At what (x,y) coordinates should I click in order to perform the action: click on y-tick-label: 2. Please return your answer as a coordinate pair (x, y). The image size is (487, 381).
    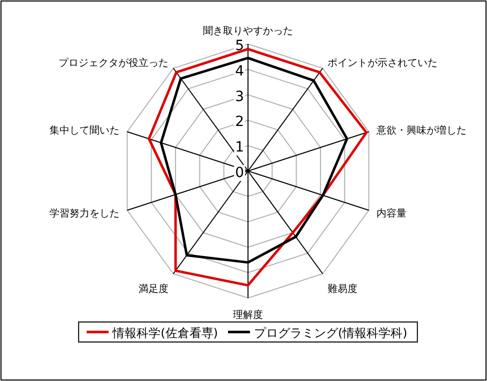
    Looking at the image, I should click on (239, 122).